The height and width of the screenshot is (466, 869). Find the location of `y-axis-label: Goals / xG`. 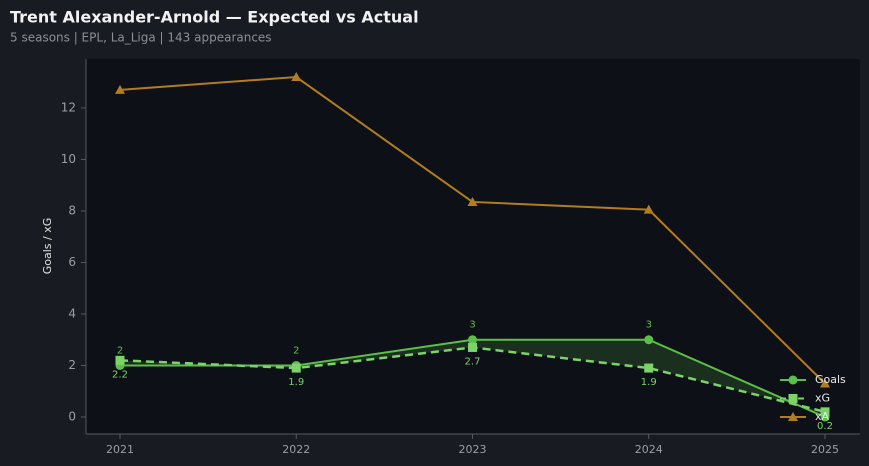

y-axis-label: Goals / xG is located at coordinates (47, 246).